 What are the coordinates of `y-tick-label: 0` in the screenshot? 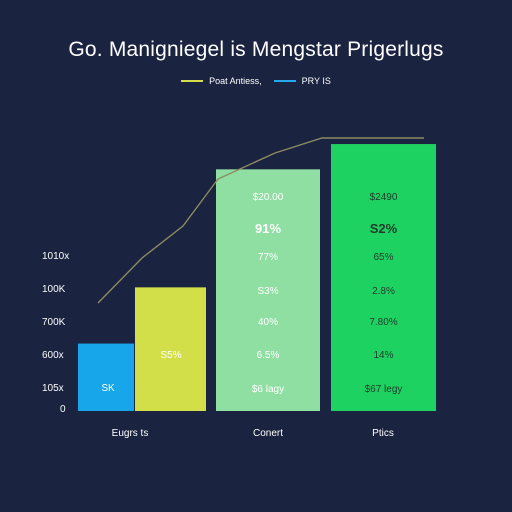 It's located at (63, 409).